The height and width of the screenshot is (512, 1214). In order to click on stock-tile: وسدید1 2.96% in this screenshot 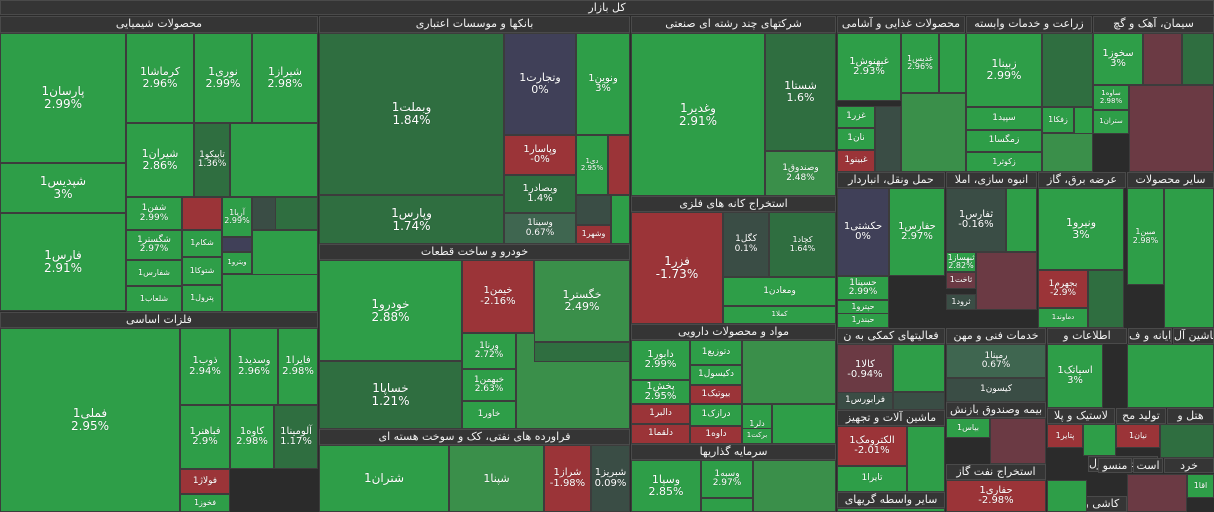, I will do `click(254, 366)`.